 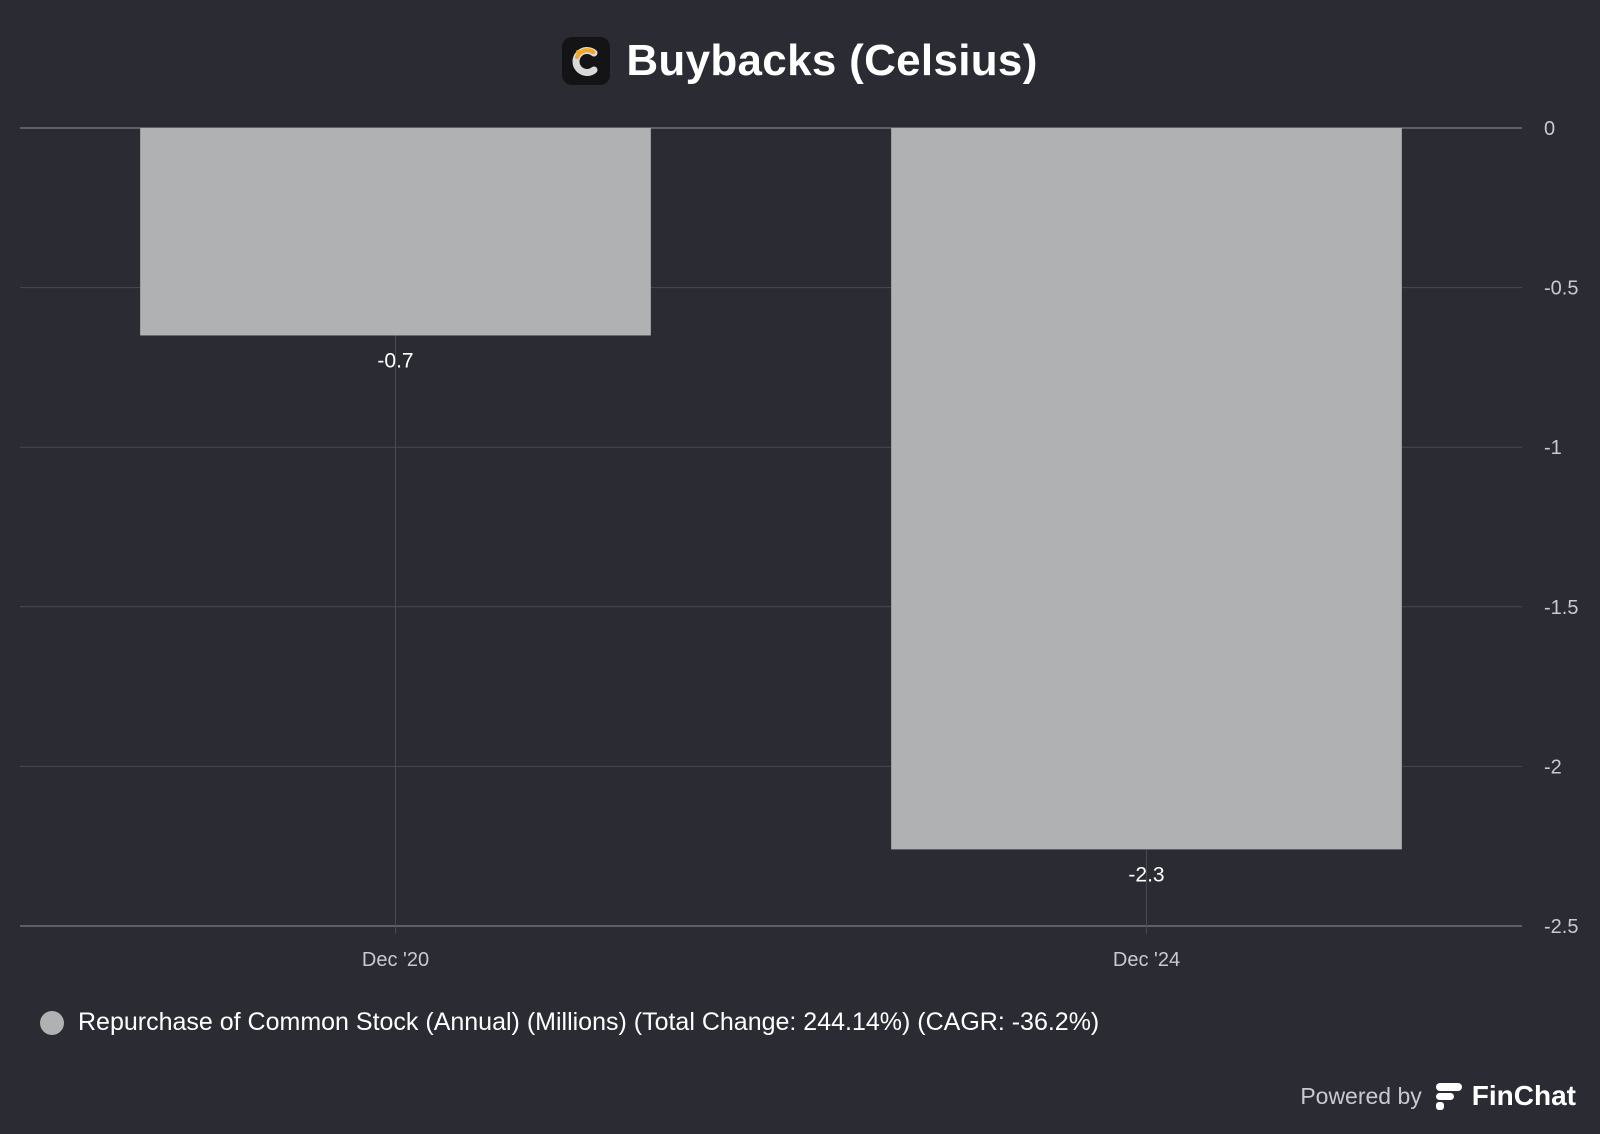 I want to click on y-tick-label: -1, so click(x=1553, y=448).